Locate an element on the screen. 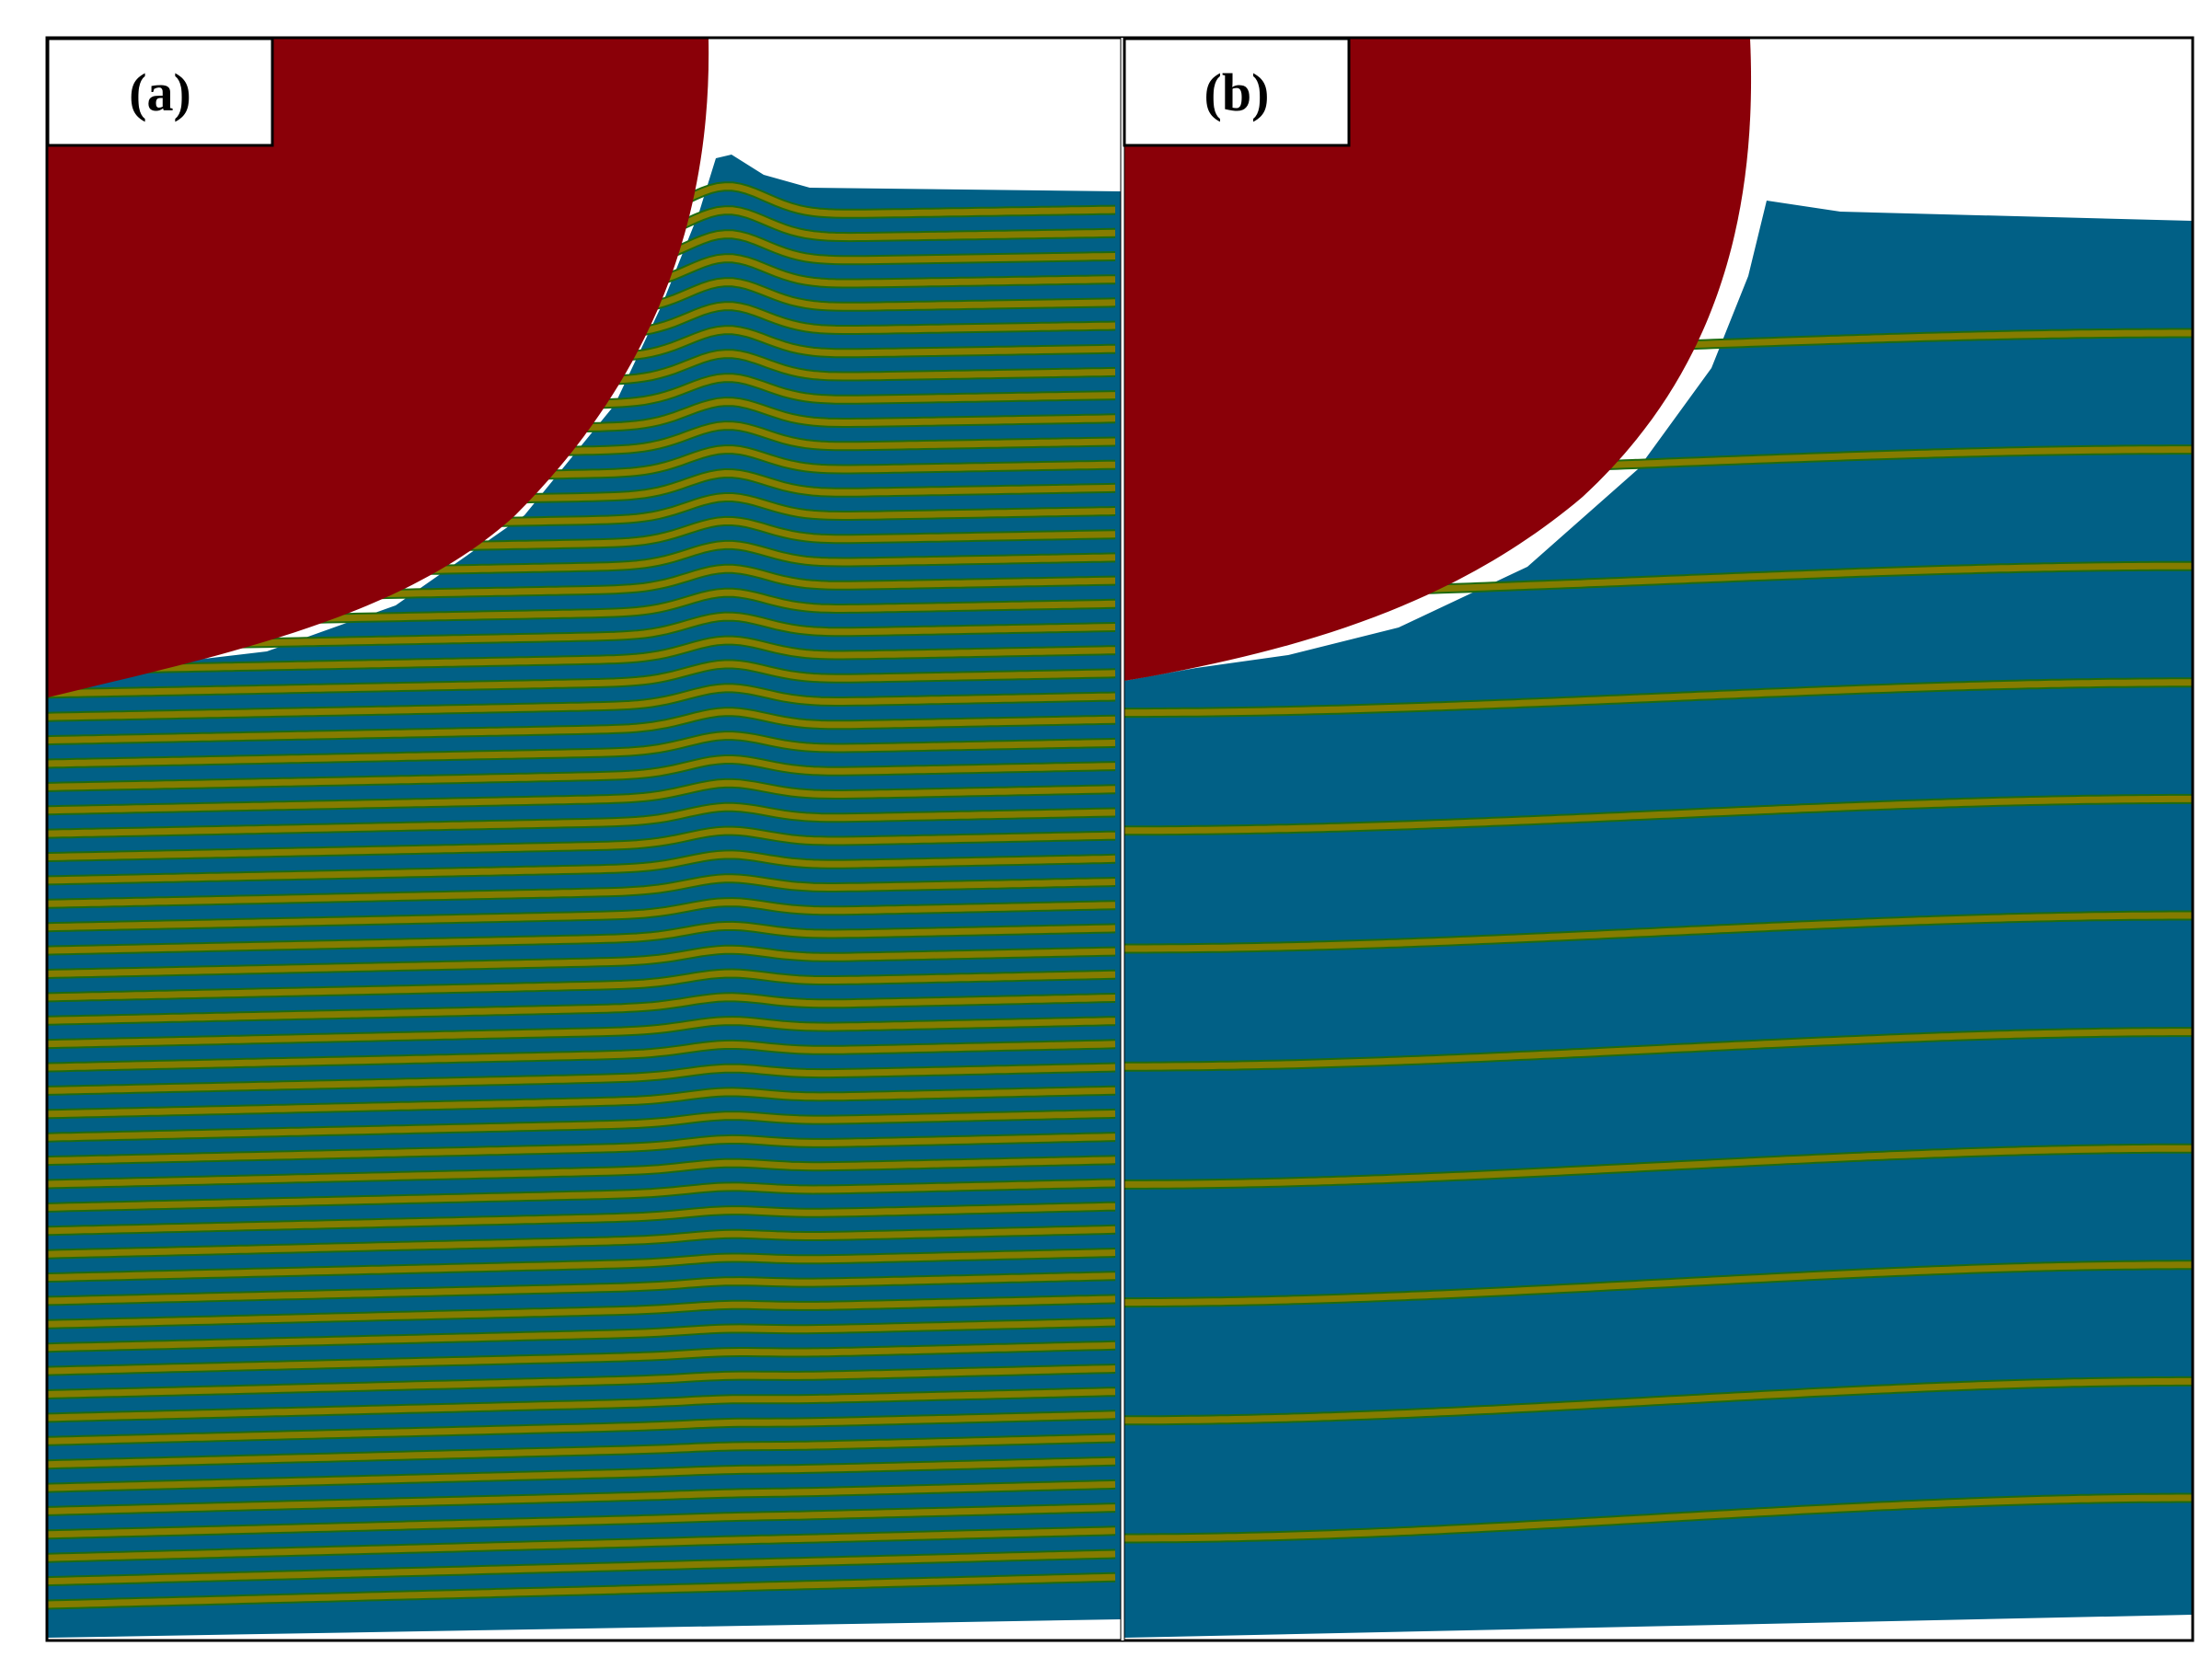  panel-a-label-box: (a) is located at coordinates (160, 92).